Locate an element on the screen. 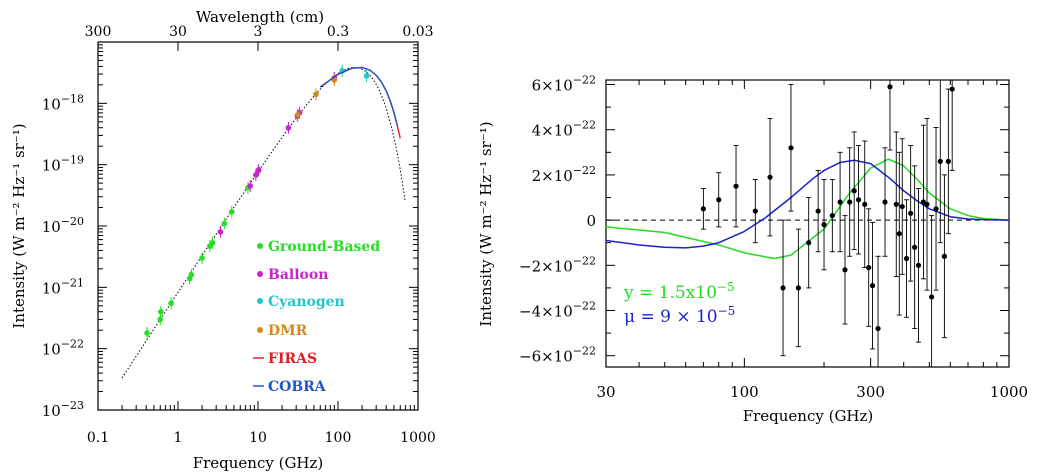  legend-label-dmr: DMR is located at coordinates (288, 331).